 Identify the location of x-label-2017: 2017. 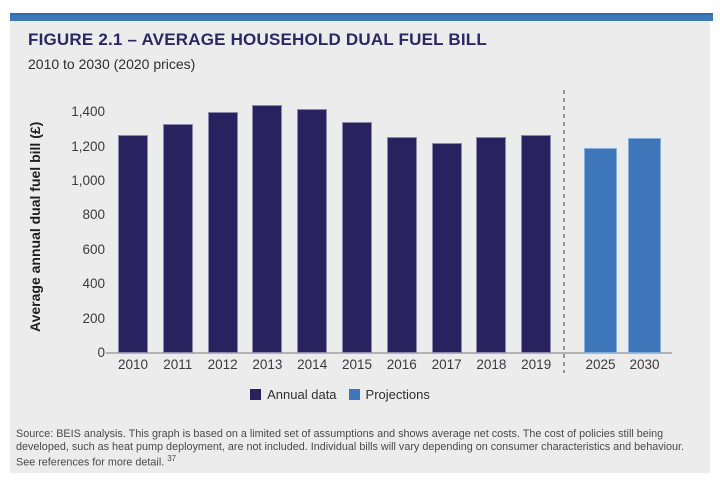
(446, 364).